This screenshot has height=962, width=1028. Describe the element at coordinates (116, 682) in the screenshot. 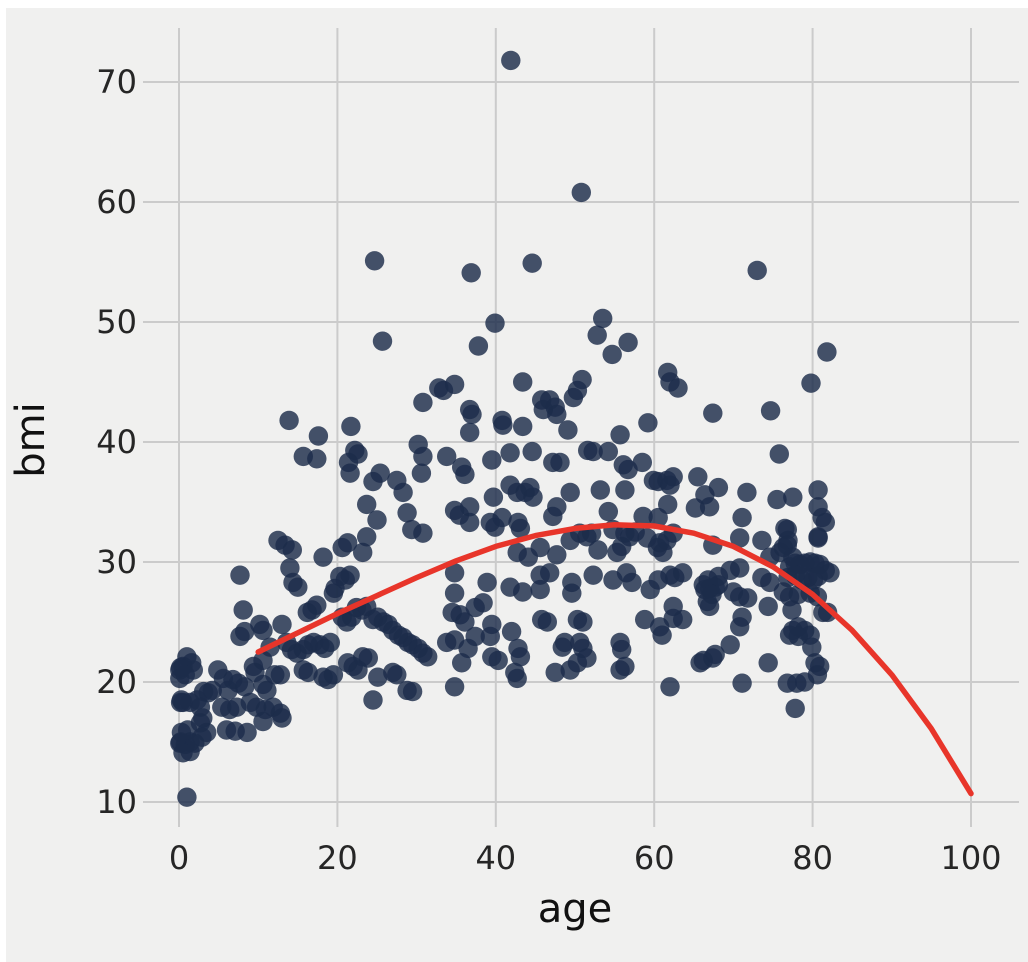

I see `y-tick-label: 20` at that location.